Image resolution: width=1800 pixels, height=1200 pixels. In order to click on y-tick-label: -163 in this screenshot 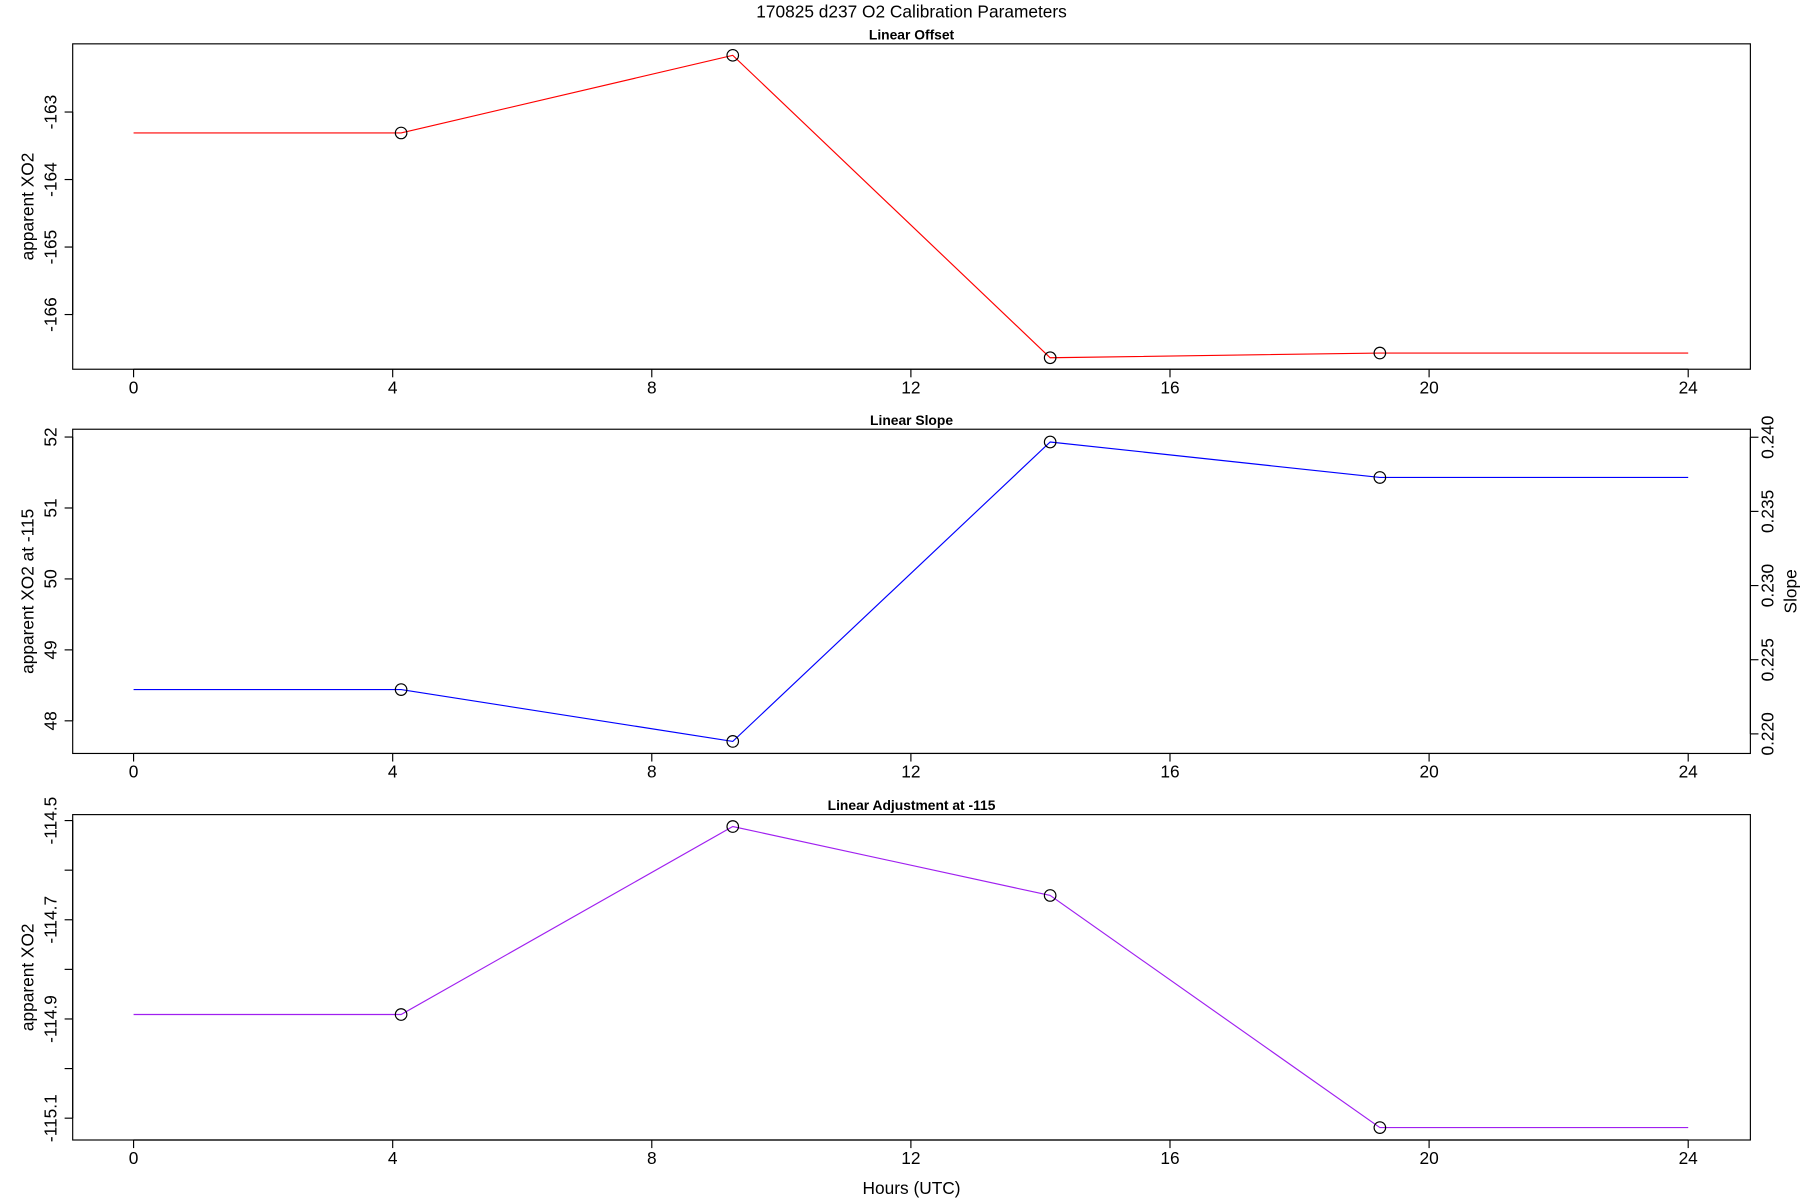, I will do `click(50, 112)`.